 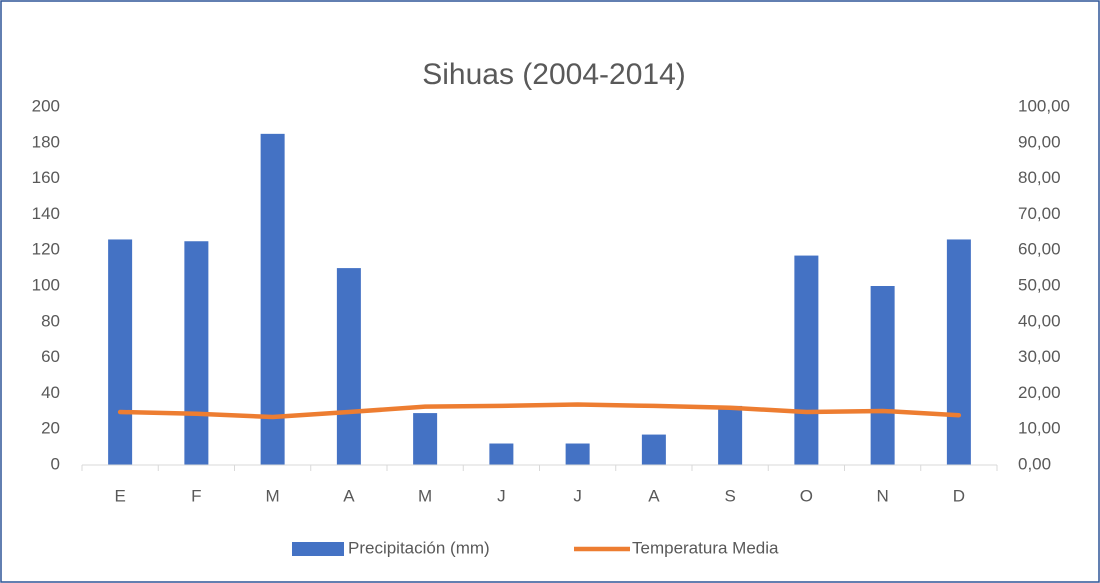 I want to click on y2-tick-label: 70,00, so click(x=1039, y=213).